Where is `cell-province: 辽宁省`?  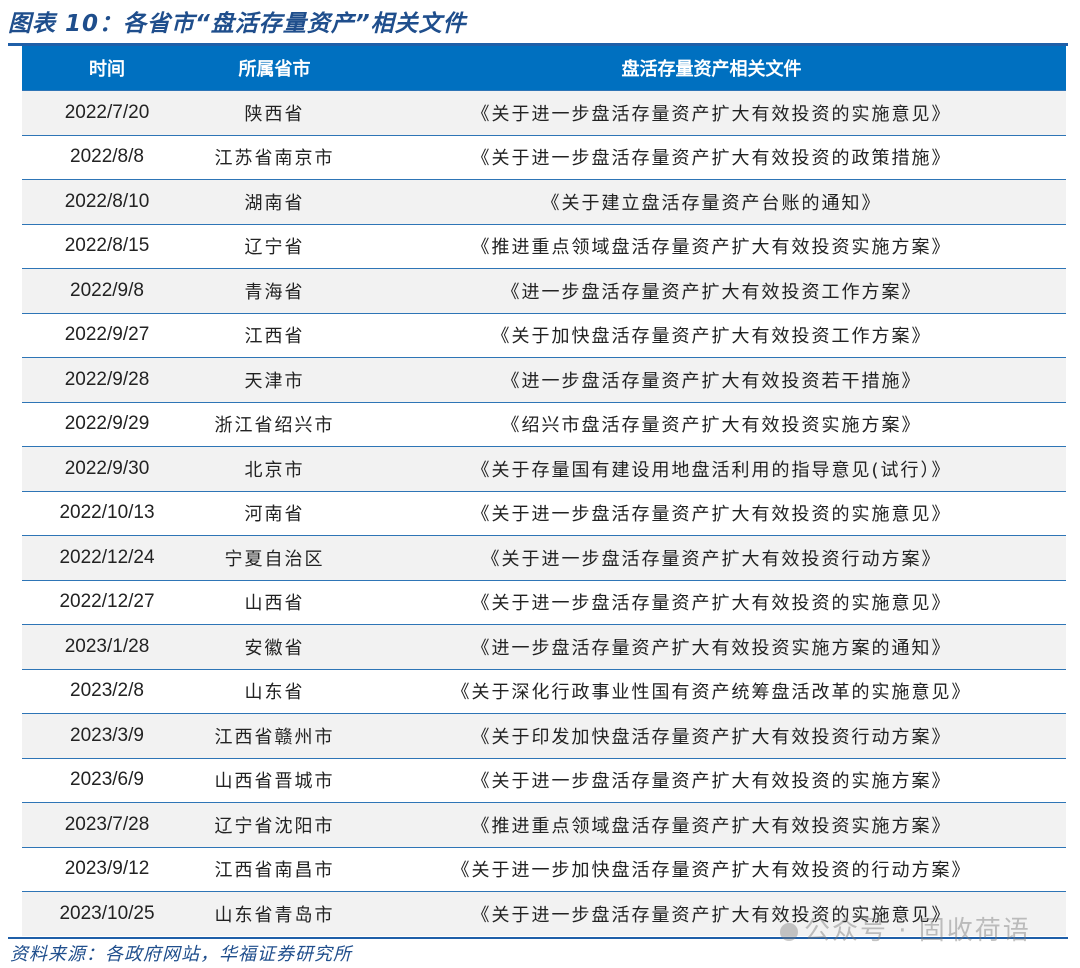
cell-province: 辽宁省 is located at coordinates (274, 246).